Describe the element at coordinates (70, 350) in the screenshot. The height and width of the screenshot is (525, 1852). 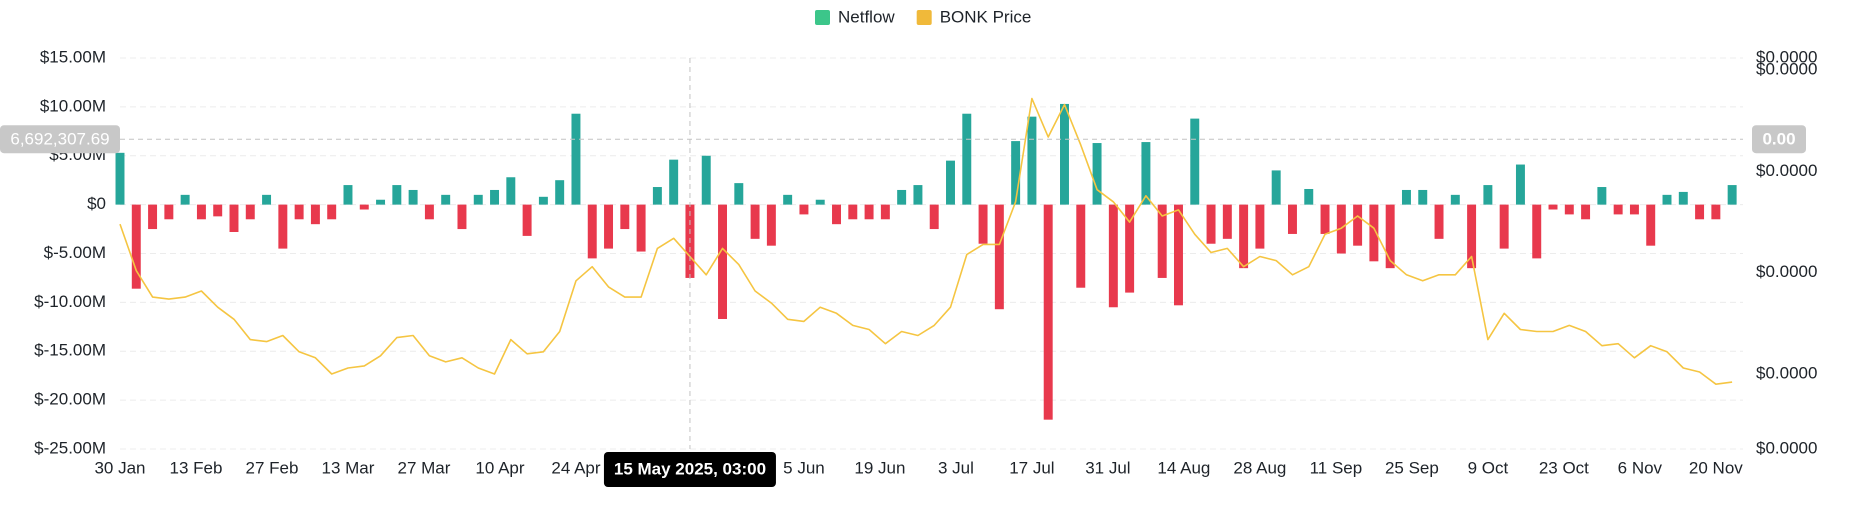
I see `y-tick-label: $-15.00M` at that location.